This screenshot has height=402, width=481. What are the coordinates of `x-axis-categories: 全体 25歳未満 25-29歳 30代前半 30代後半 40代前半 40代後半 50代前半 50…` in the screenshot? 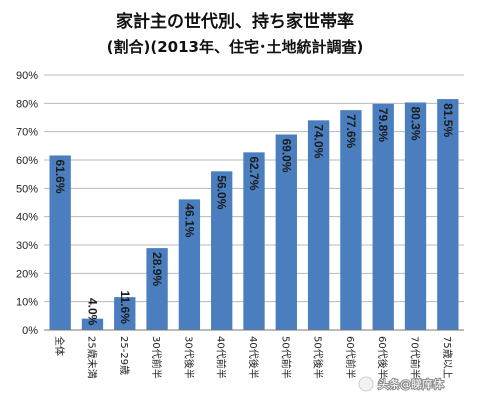 It's located at (253, 357).